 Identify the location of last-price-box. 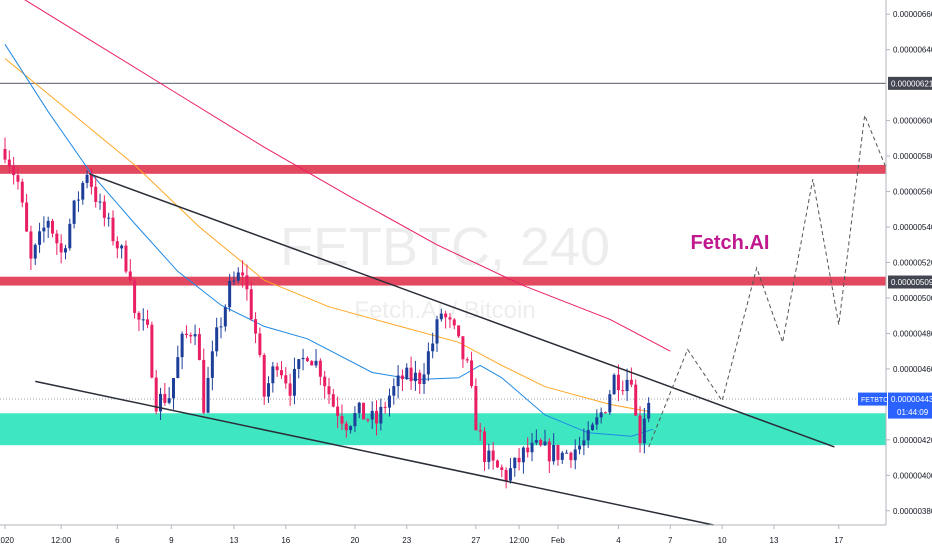
(910, 405).